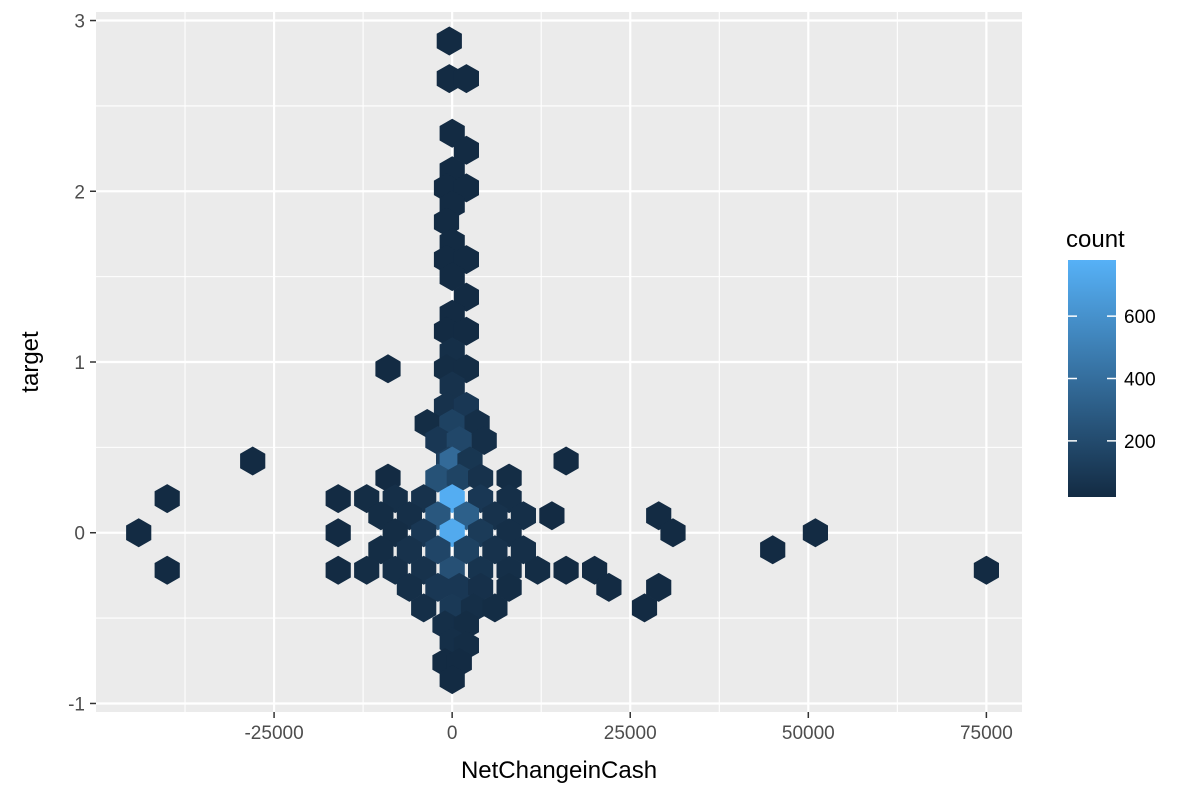 Image resolution: width=1200 pixels, height=800 pixels. I want to click on legend-tick-label: 400, so click(1140, 380).